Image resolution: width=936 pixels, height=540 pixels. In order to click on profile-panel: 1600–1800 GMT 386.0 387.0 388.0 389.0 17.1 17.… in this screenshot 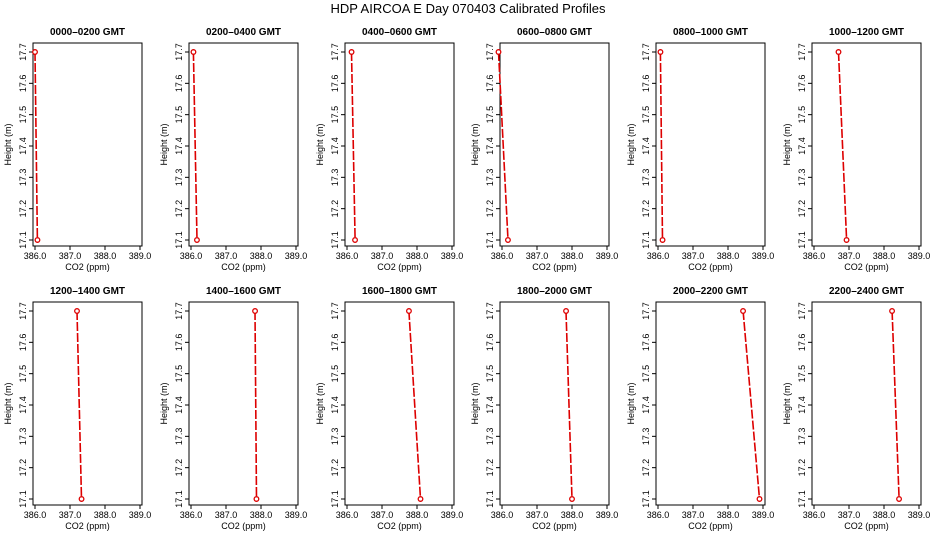, I will do `click(389, 408)`.